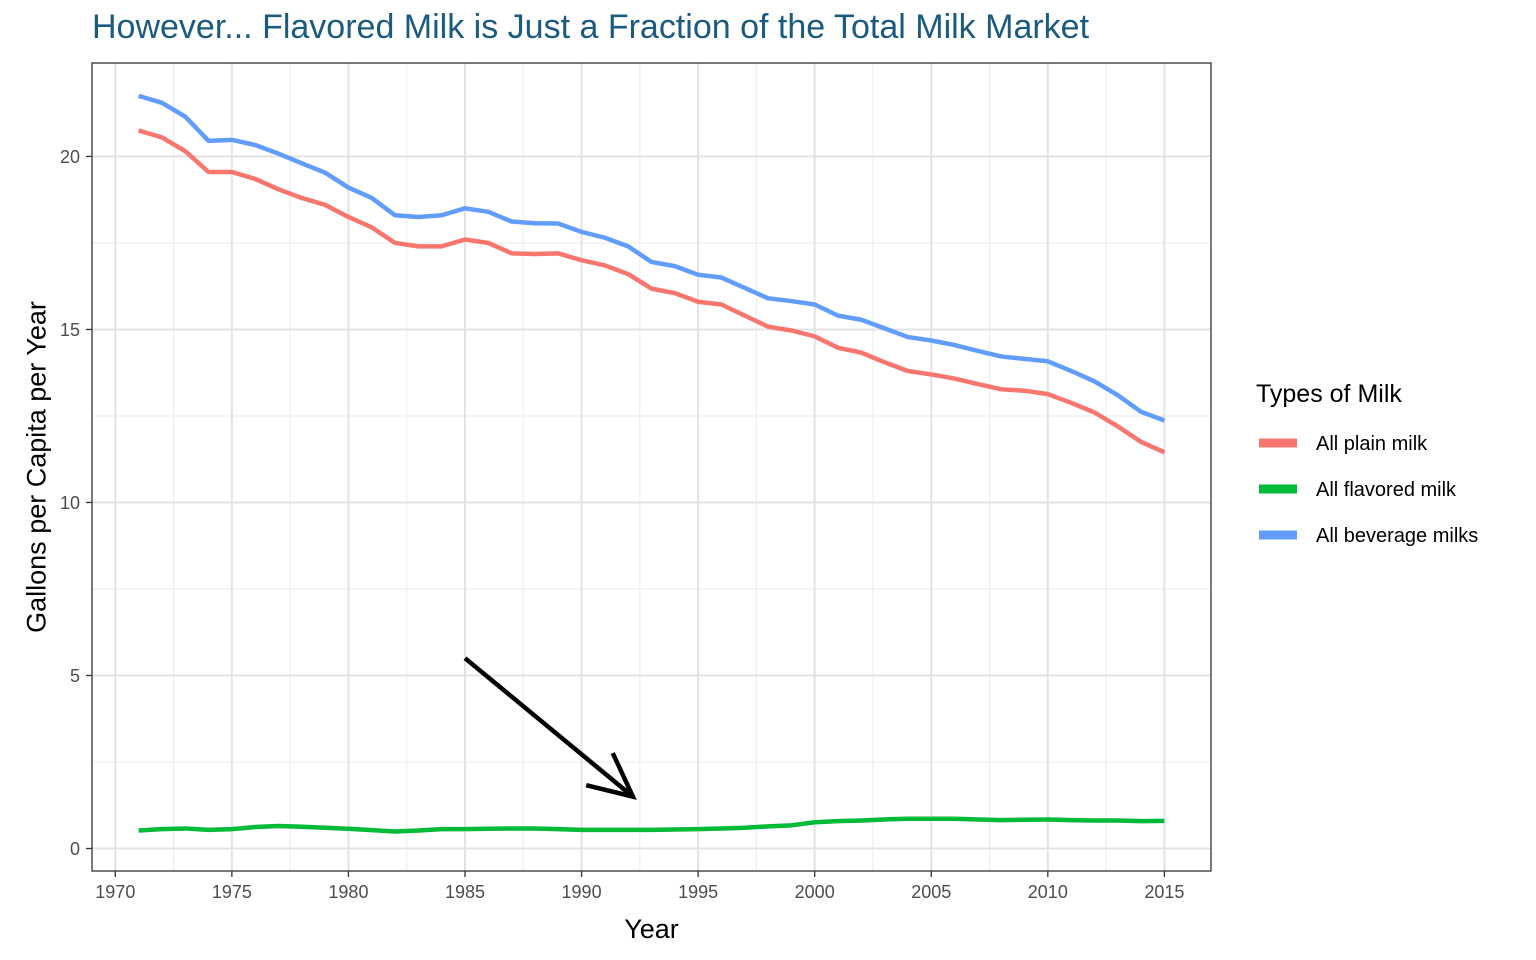 The height and width of the screenshot is (960, 1536). I want to click on x-axis-title: Year, so click(651, 929).